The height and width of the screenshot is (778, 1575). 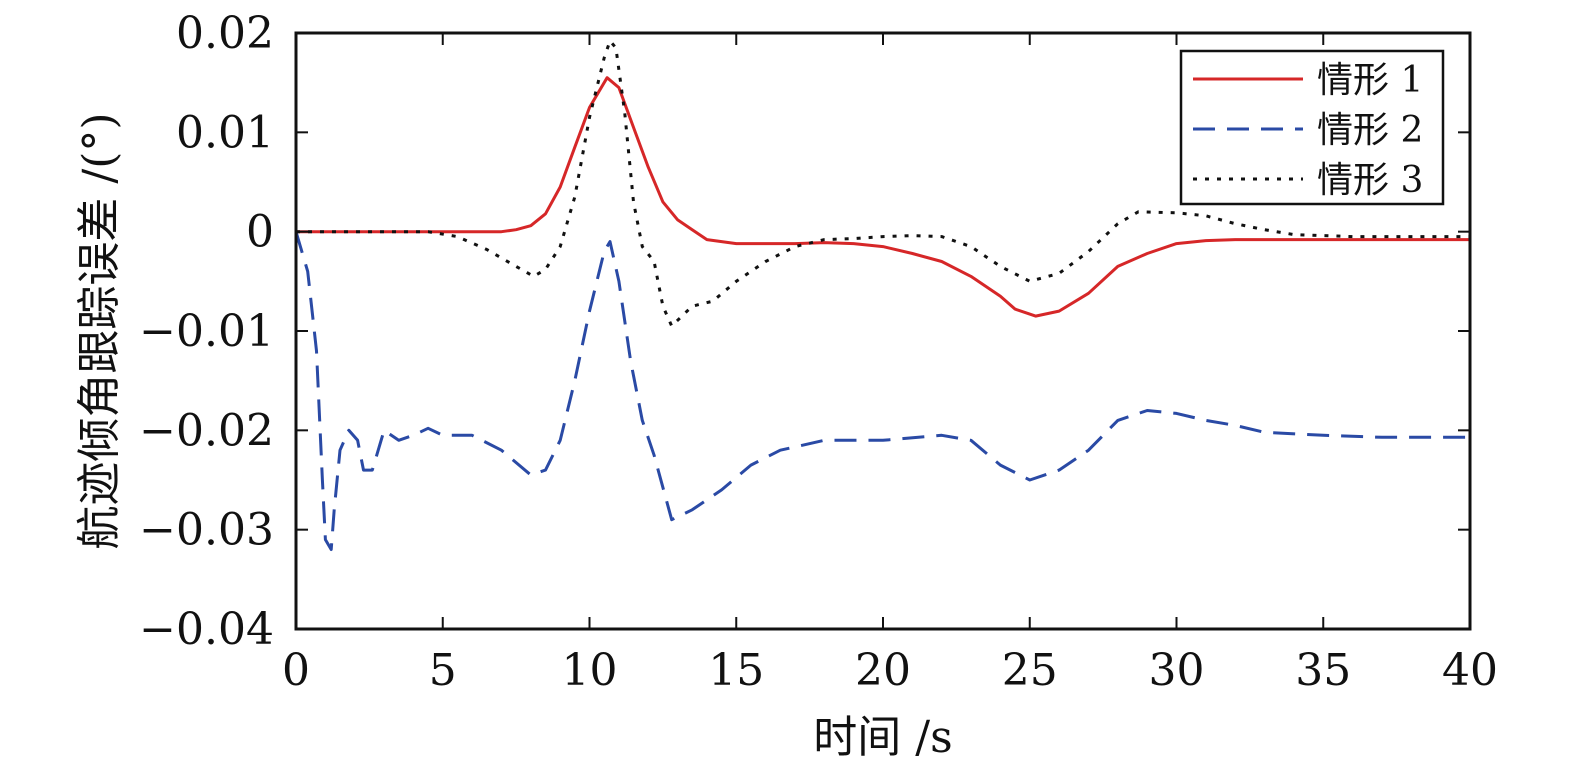 I want to click on x-tick-label: 25, so click(x=1030, y=670).